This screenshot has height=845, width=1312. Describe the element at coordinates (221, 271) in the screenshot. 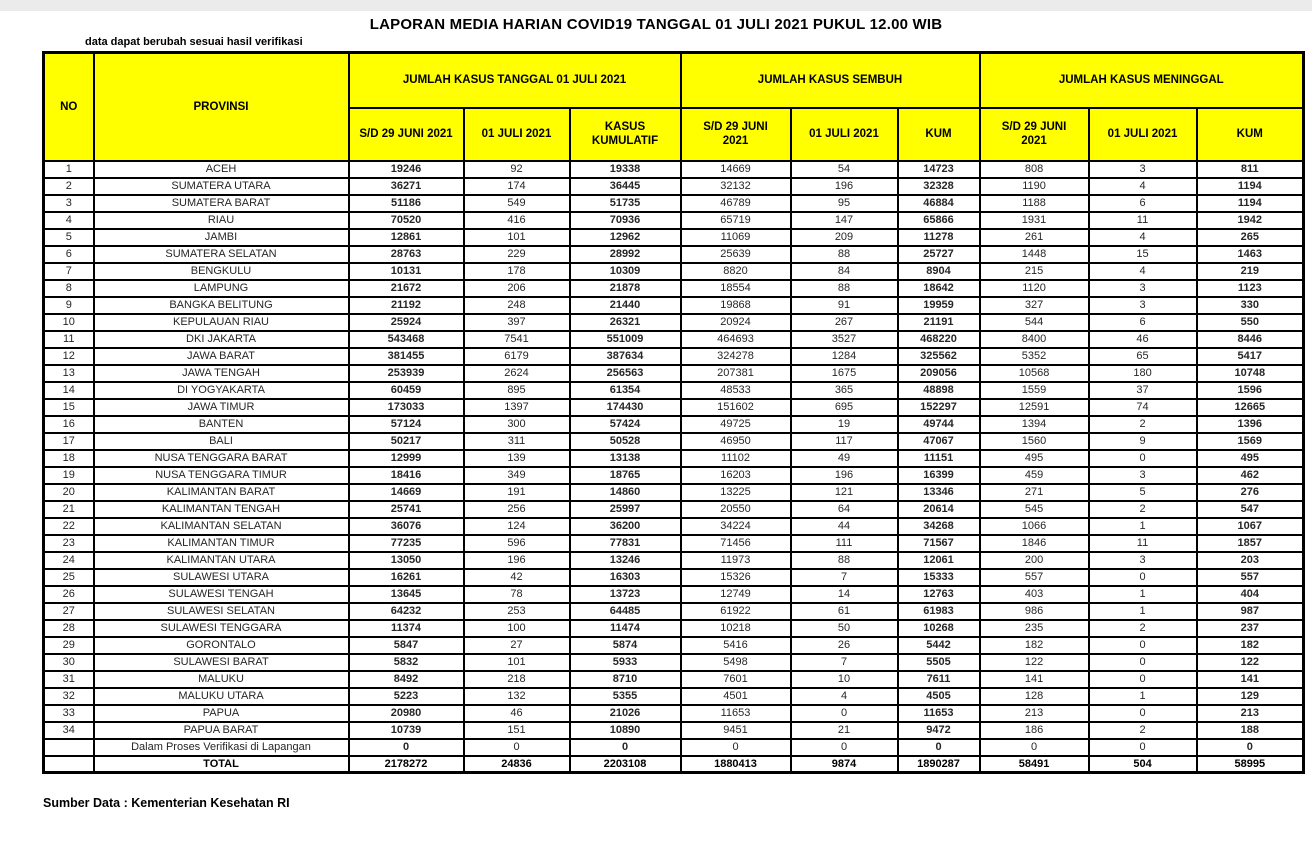

I see `province-name: BENGKULU` at that location.